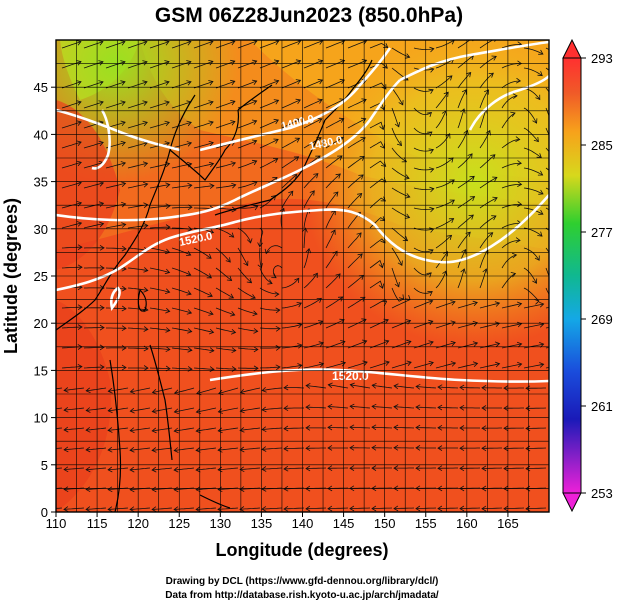 This screenshot has height=610, width=619. Describe the element at coordinates (41, 182) in the screenshot. I see `y-tick-label: 35` at that location.